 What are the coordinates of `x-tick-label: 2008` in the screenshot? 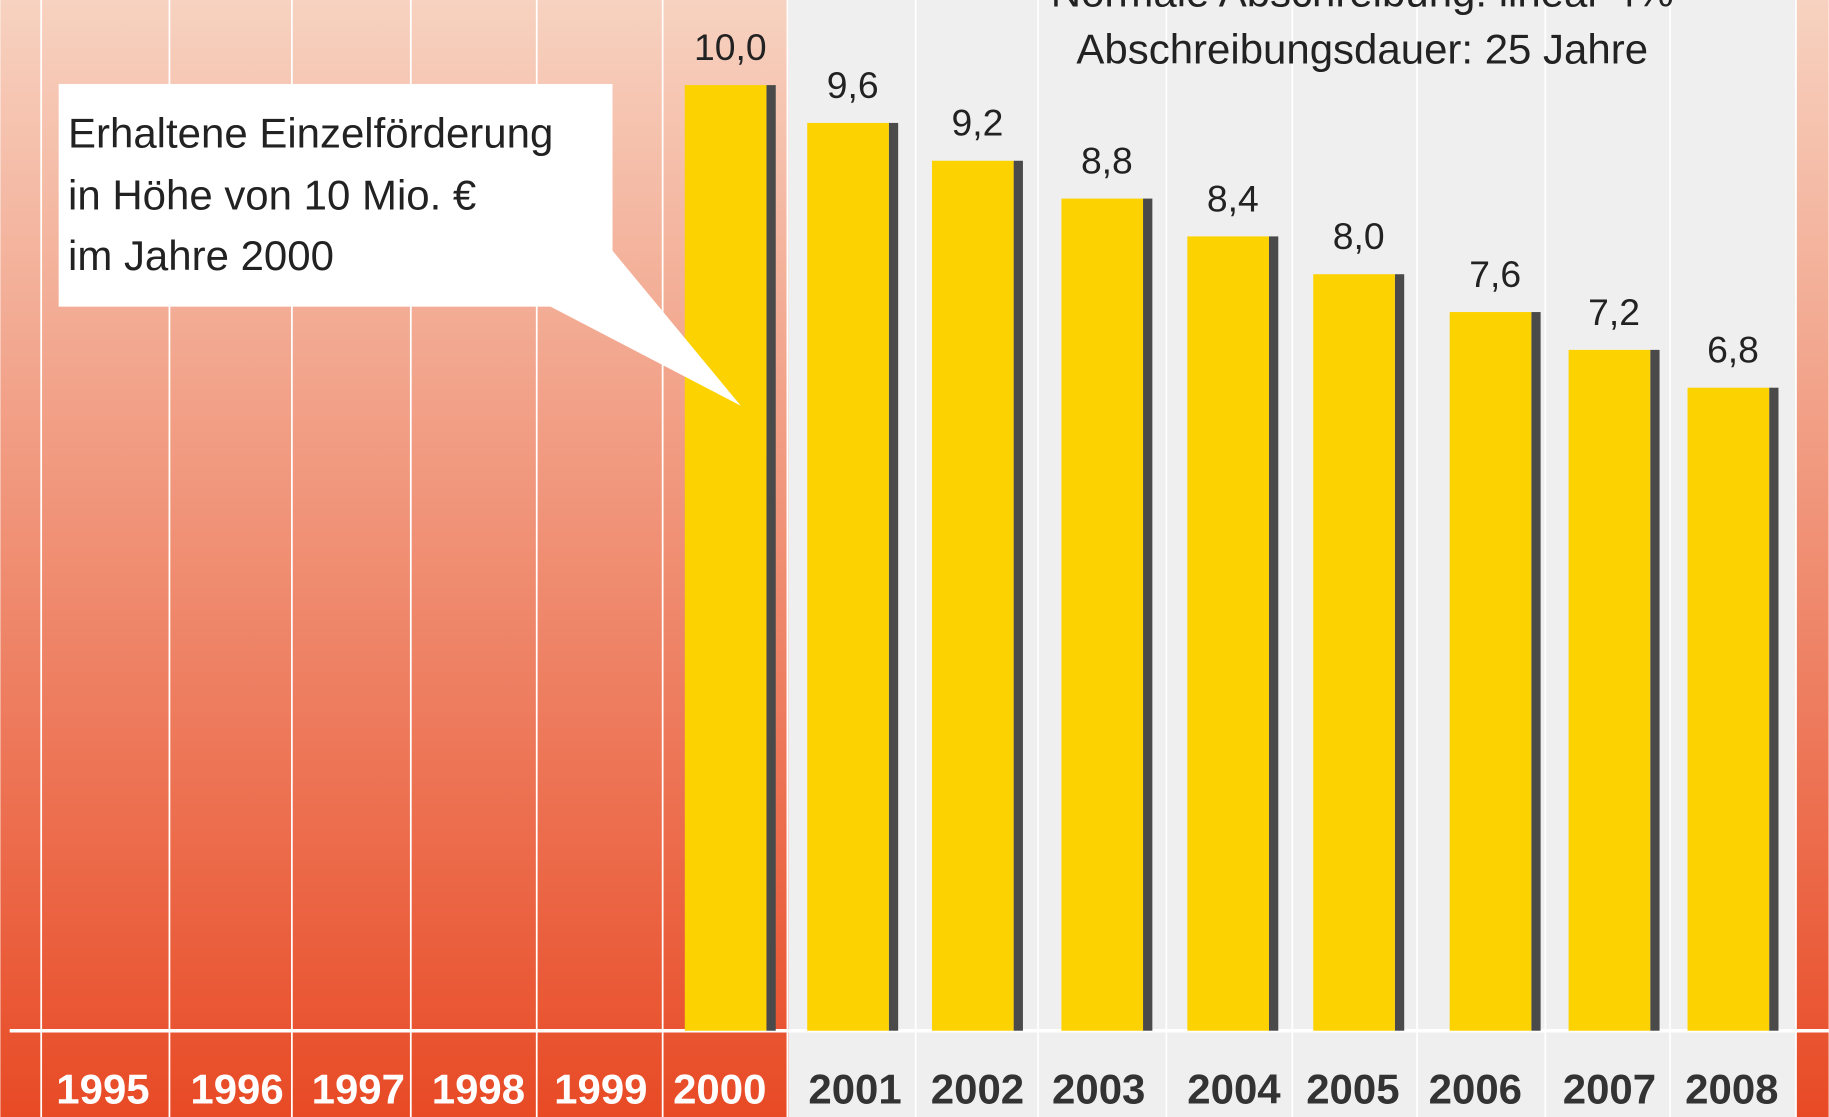 It's located at (1731, 1089).